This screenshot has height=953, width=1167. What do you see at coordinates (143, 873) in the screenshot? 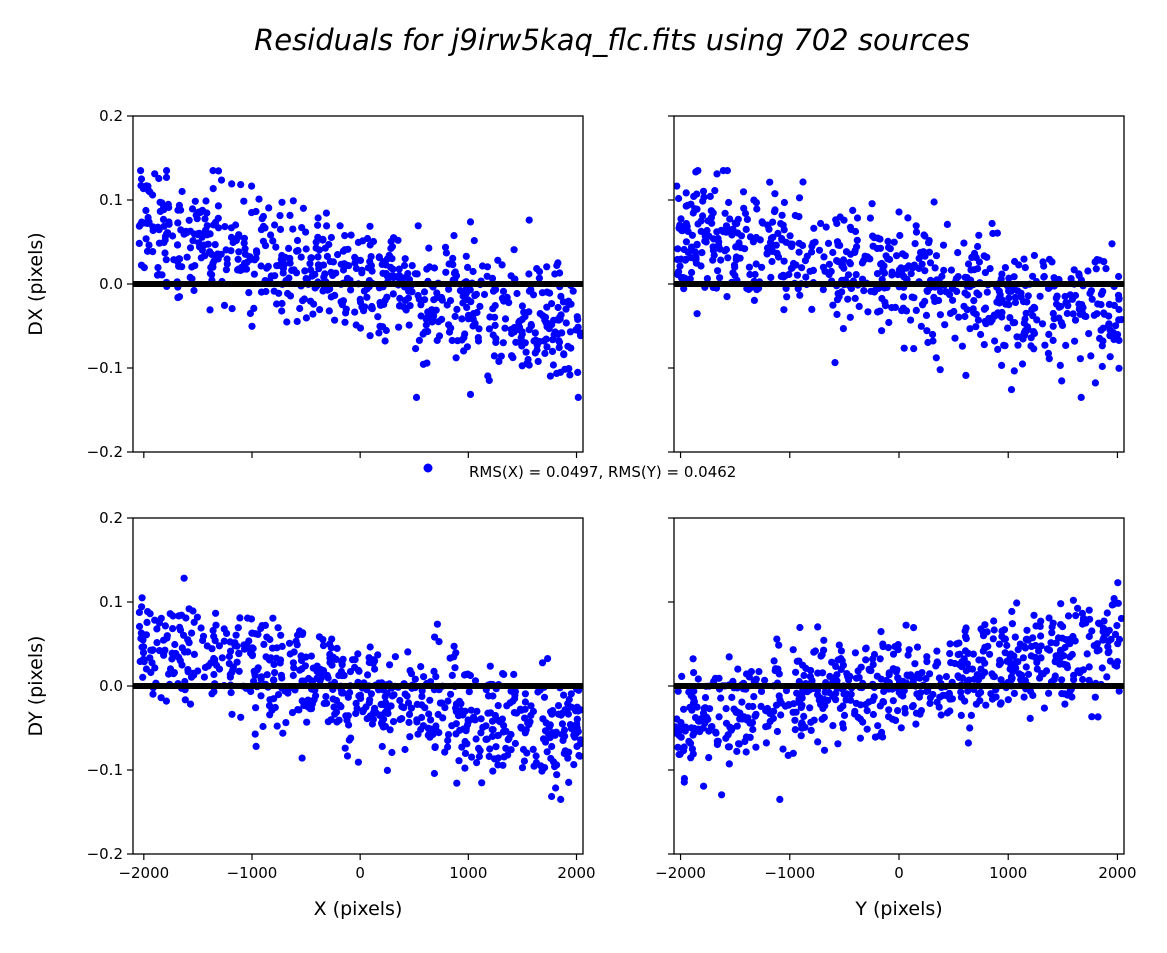
I see `x-tick-label: −2000` at bounding box center [143, 873].